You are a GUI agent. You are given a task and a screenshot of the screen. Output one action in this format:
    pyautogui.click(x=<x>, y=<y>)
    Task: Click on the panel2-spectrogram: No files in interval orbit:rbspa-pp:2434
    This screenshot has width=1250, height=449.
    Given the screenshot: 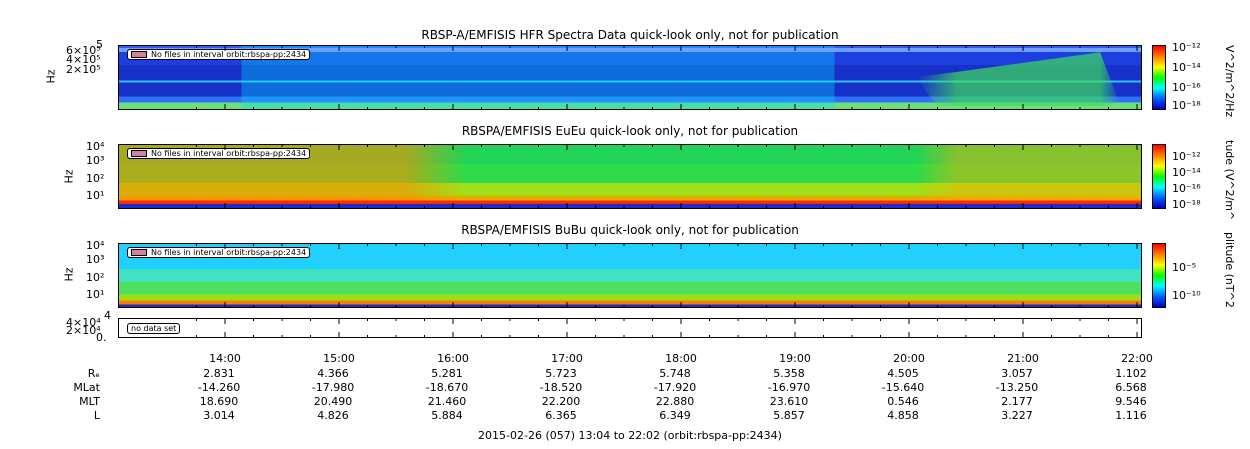 What is the action you would take?
    pyautogui.click(x=630, y=176)
    